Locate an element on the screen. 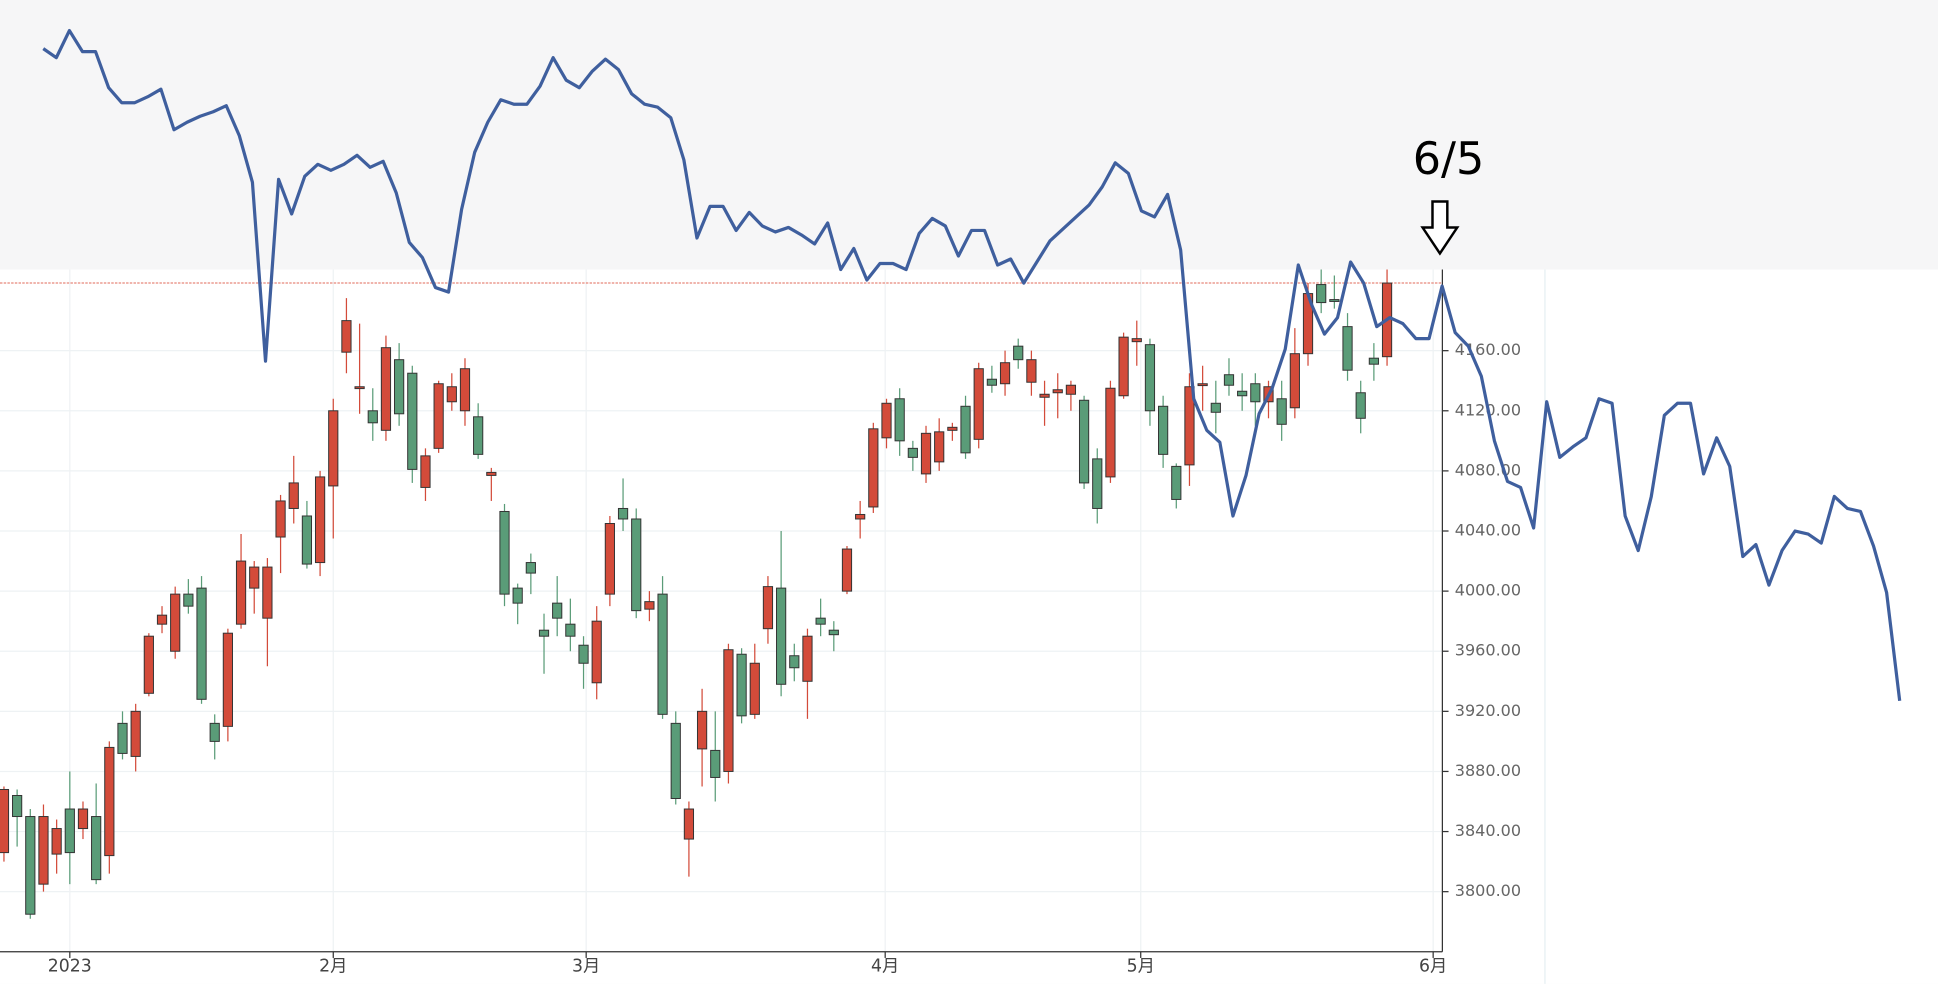 Image resolution: width=1938 pixels, height=984 pixels. annotation-arrow is located at coordinates (1440, 228).